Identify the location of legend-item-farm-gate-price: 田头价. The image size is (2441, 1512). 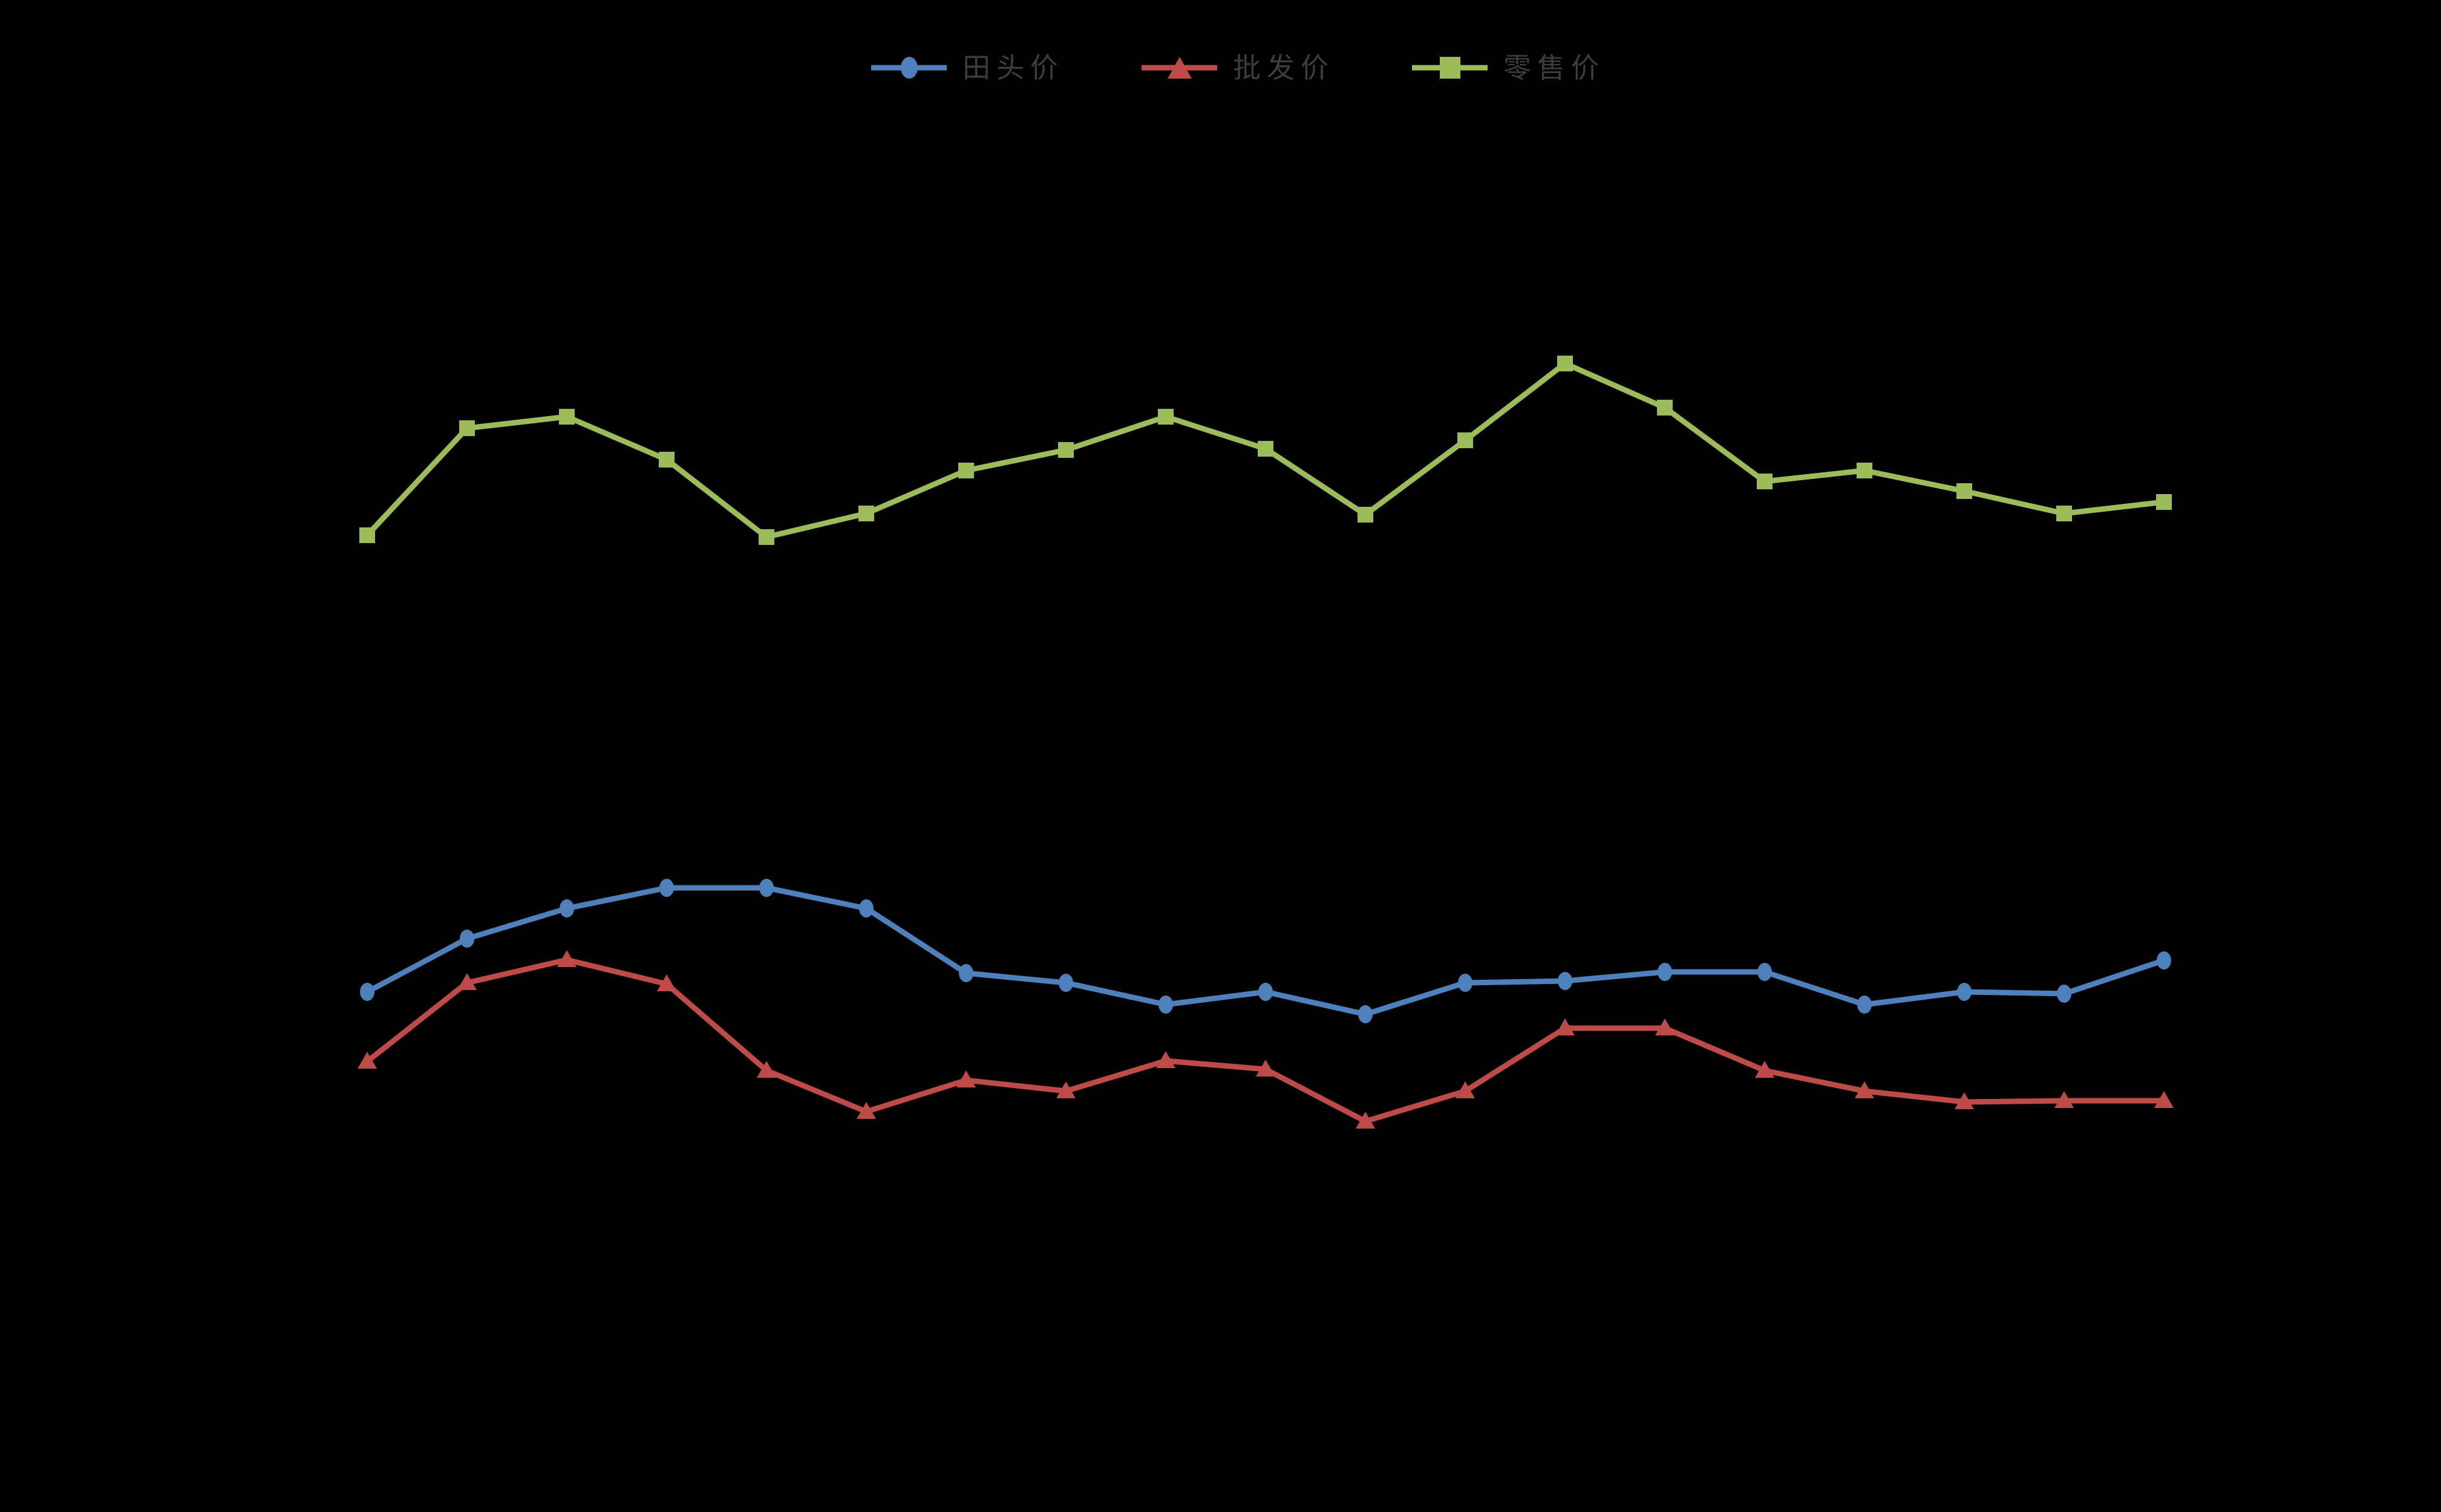
(968, 67).